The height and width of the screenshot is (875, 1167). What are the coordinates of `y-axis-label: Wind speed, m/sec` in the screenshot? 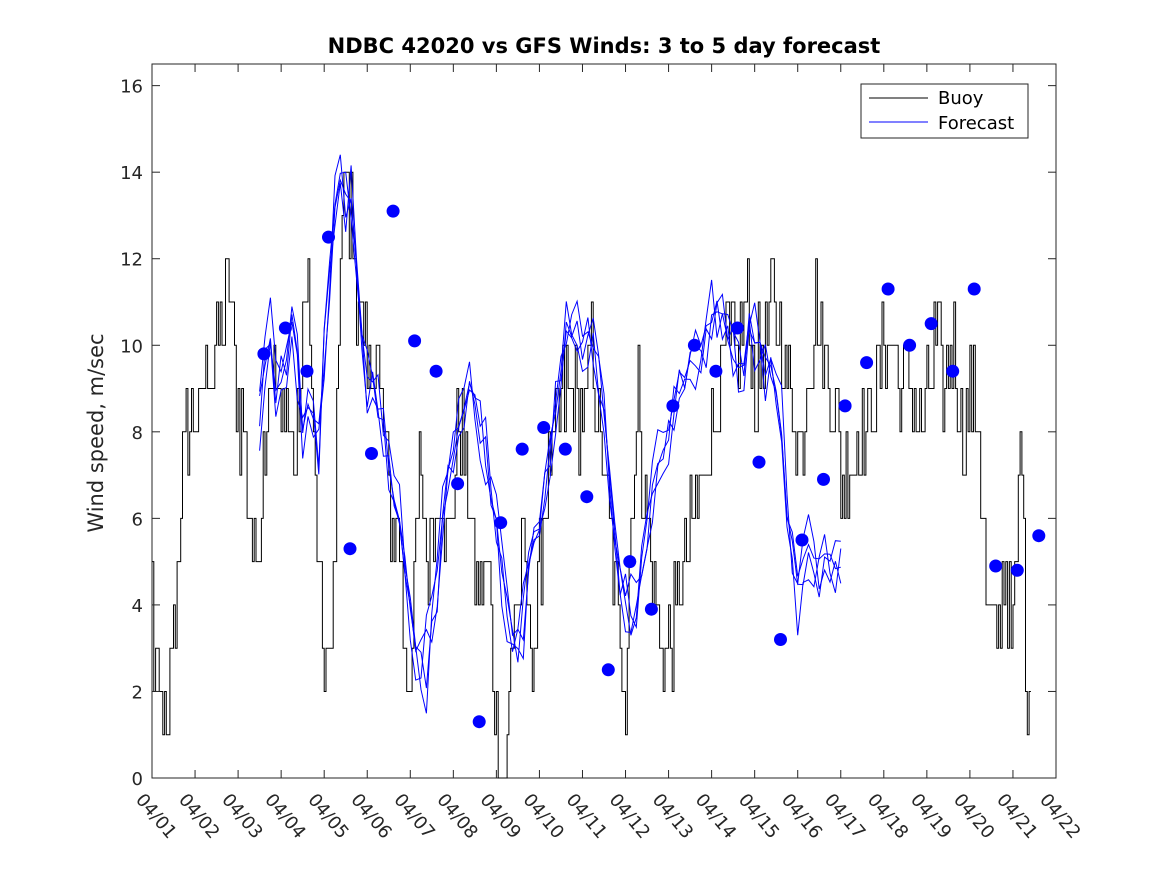 It's located at (96, 432).